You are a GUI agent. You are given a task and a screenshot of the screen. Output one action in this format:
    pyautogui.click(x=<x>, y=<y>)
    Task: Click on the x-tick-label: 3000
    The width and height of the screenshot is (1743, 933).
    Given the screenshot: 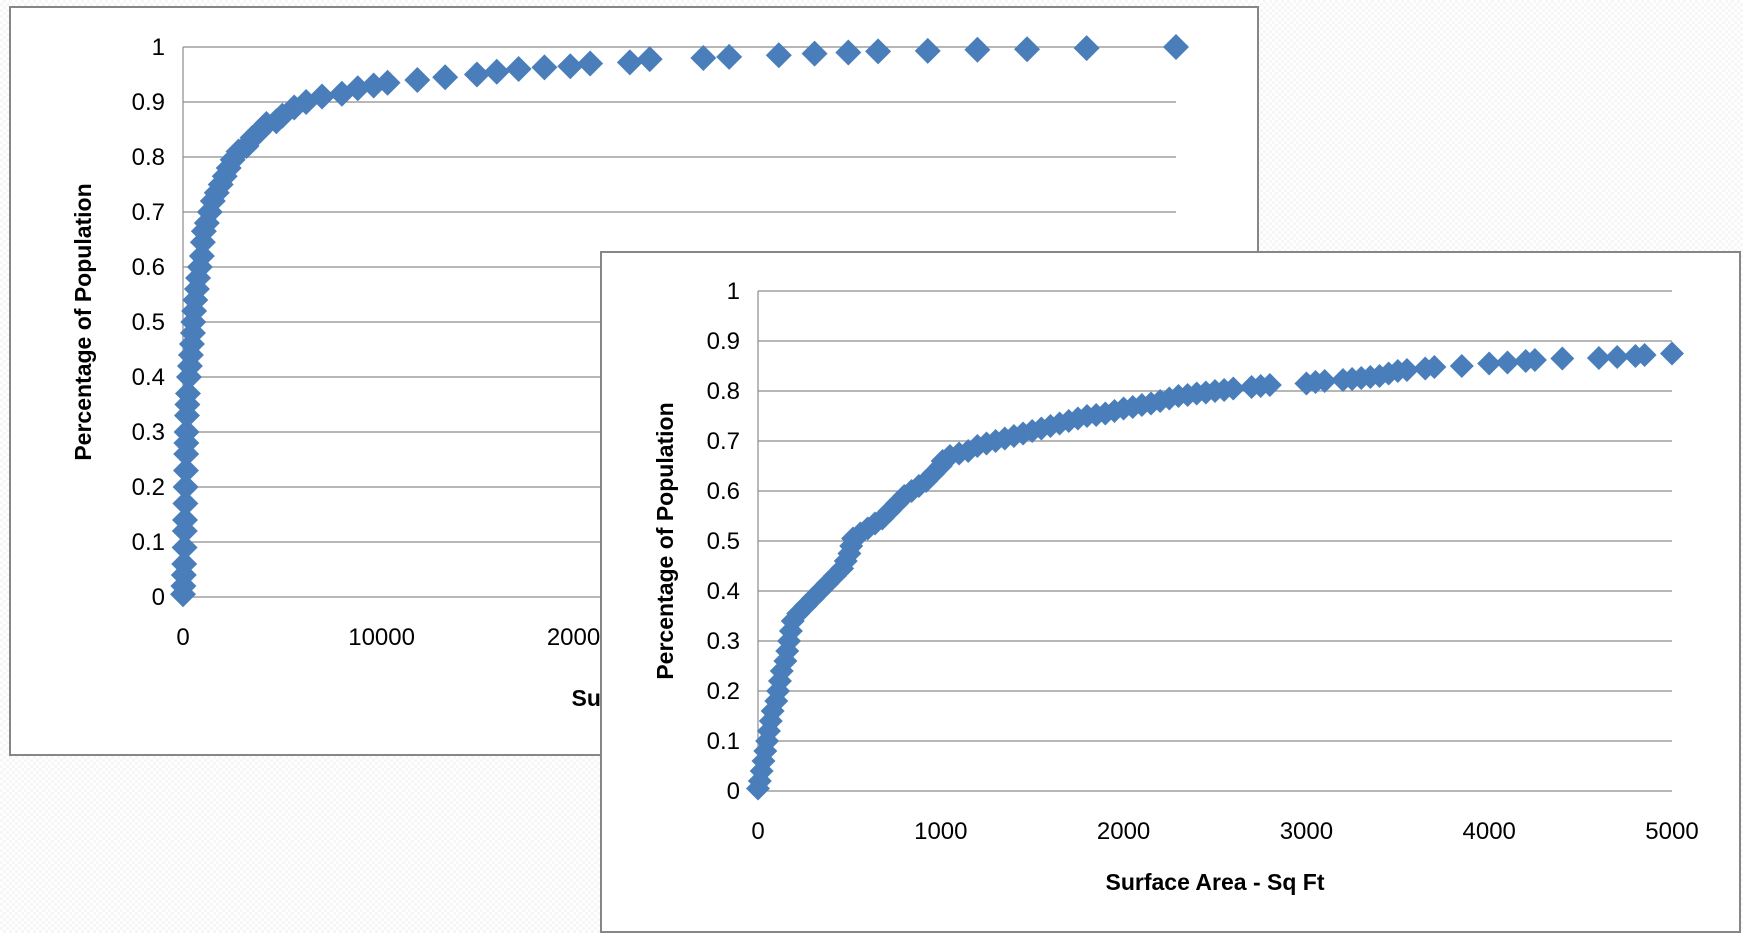 What is the action you would take?
    pyautogui.click(x=1306, y=831)
    